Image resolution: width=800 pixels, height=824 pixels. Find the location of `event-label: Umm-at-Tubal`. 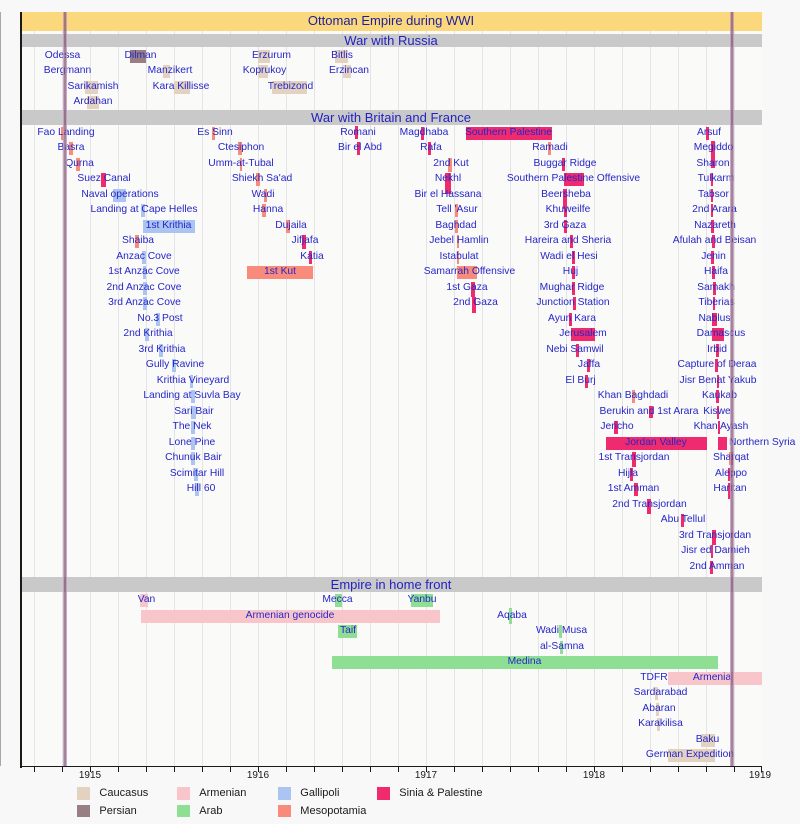

event-label: Umm-at-Tubal is located at coordinates (241, 163).